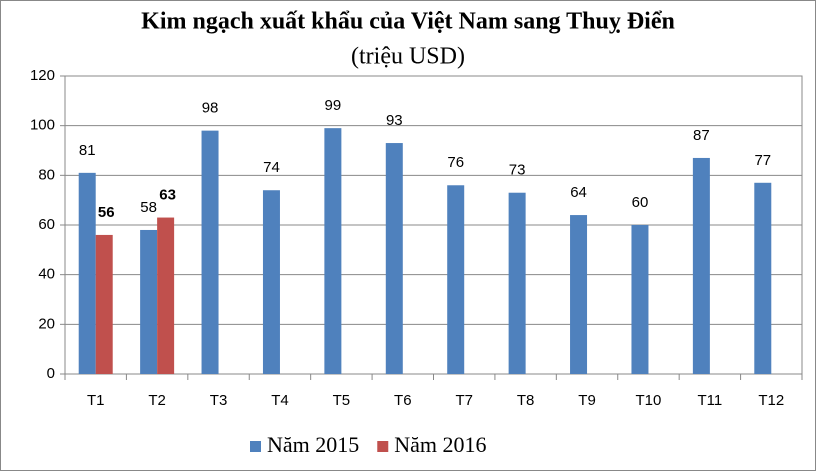 This screenshot has height=472, width=817. Describe the element at coordinates (440, 444) in the screenshot. I see `legend-label: Năm 2016` at that location.